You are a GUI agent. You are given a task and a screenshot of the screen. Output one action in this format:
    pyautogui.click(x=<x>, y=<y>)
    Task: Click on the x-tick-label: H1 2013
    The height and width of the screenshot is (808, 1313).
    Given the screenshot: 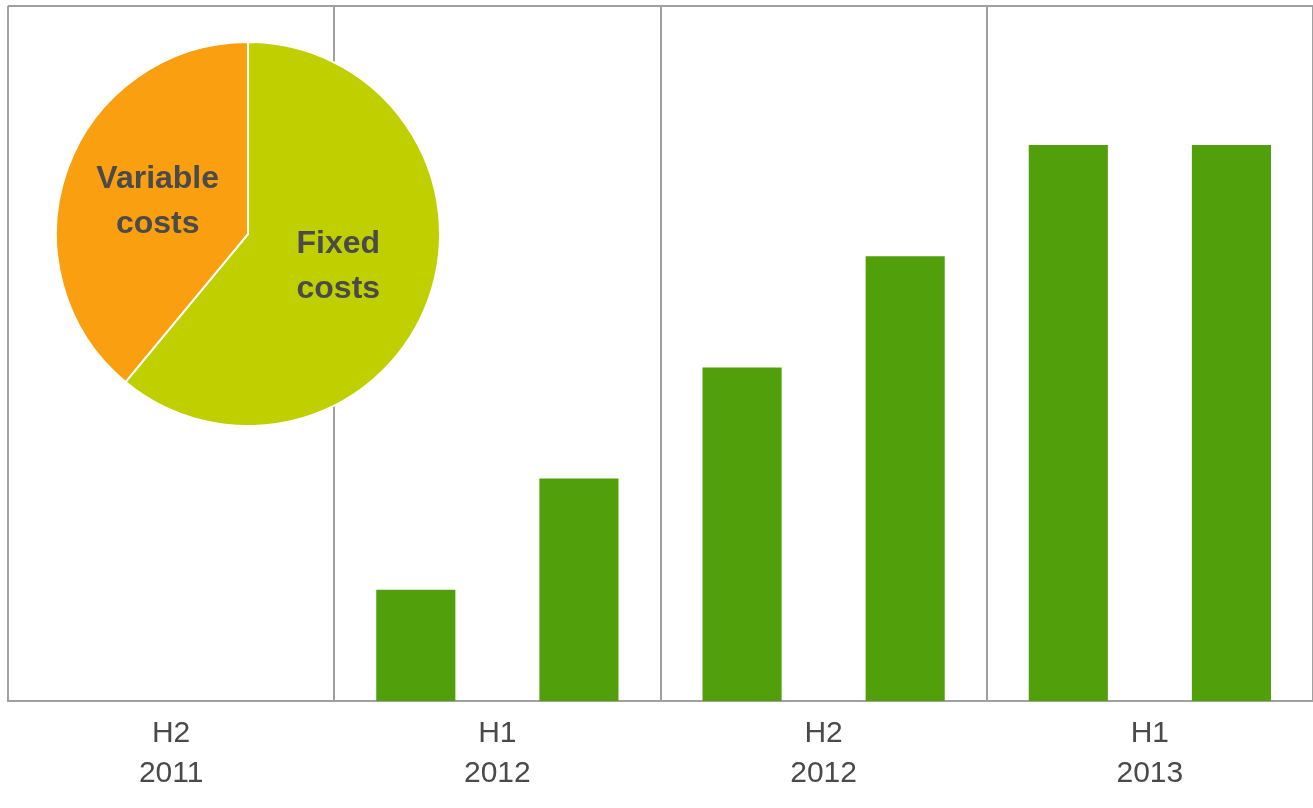 What is the action you would take?
    pyautogui.click(x=1150, y=751)
    